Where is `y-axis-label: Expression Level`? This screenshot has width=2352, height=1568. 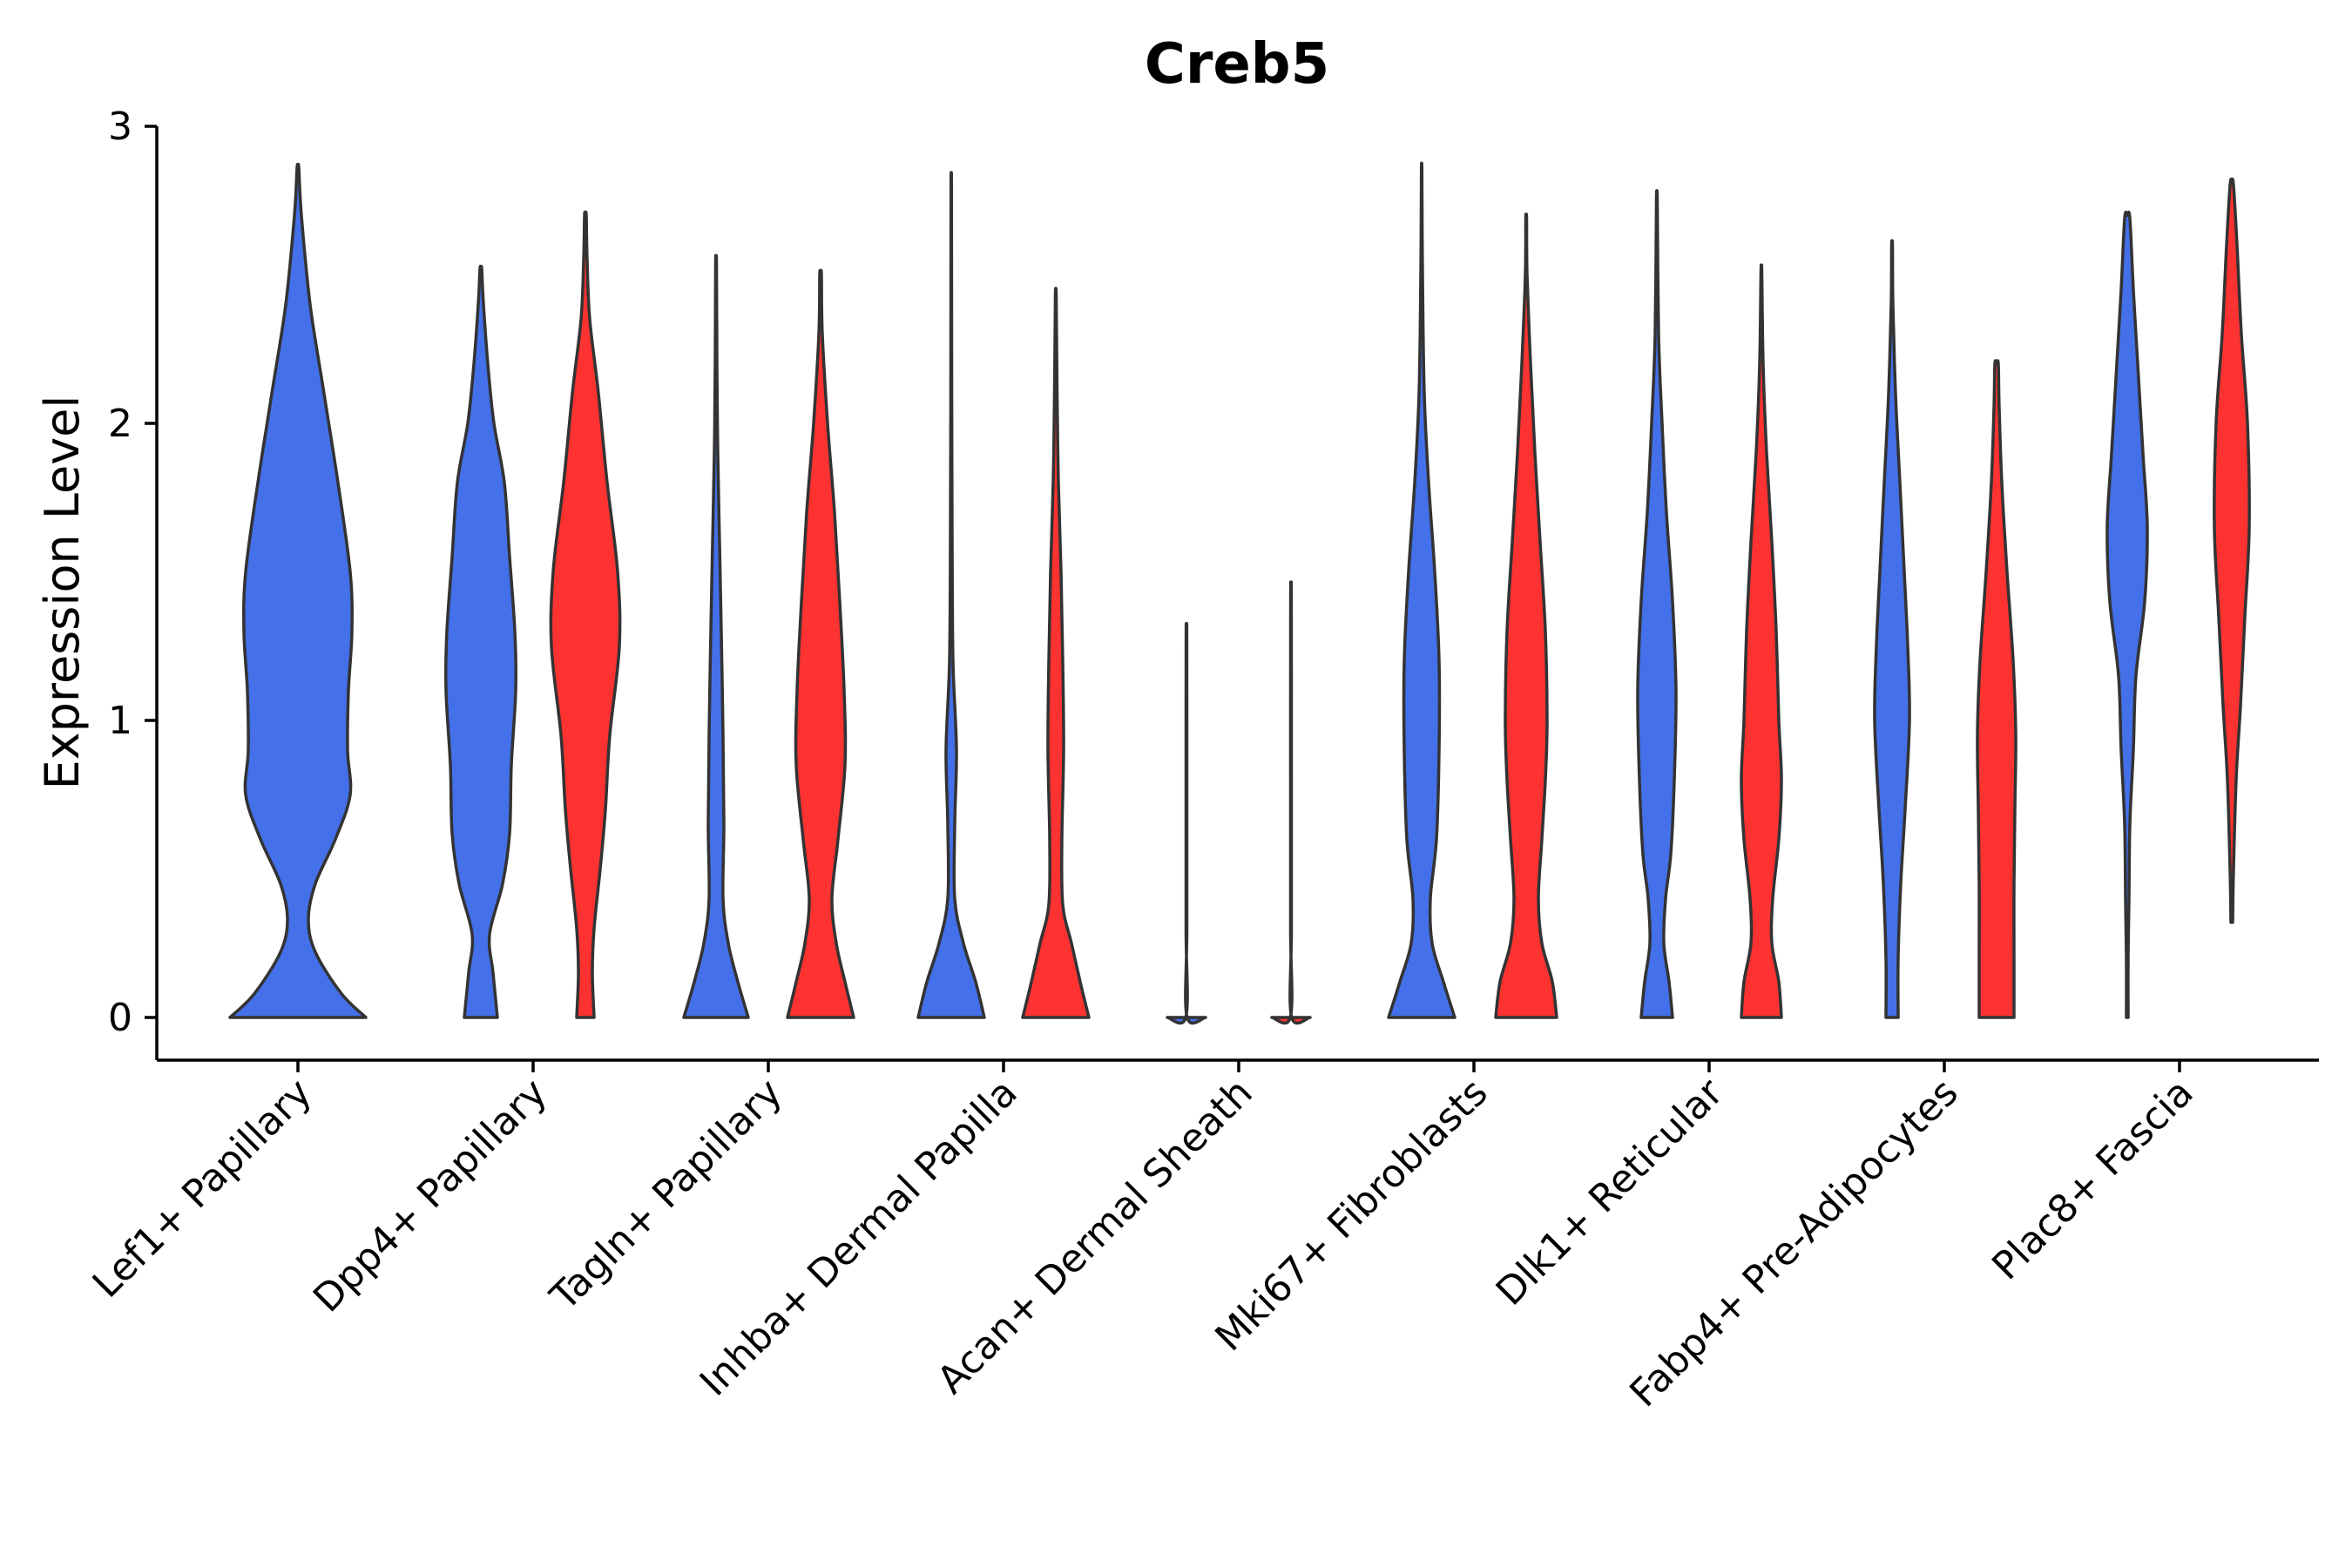 y-axis-label: Expression Level is located at coordinates (62, 592).